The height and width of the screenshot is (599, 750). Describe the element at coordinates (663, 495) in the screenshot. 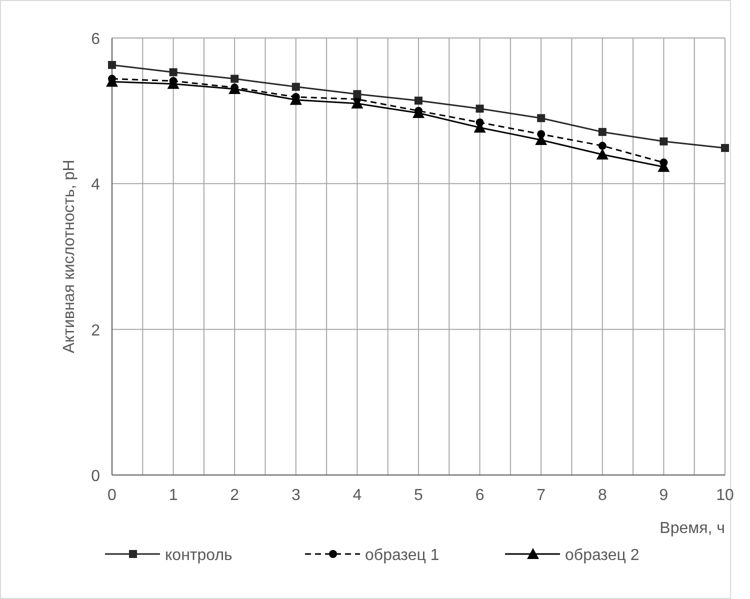

I see `x-tick-label: 9` at that location.